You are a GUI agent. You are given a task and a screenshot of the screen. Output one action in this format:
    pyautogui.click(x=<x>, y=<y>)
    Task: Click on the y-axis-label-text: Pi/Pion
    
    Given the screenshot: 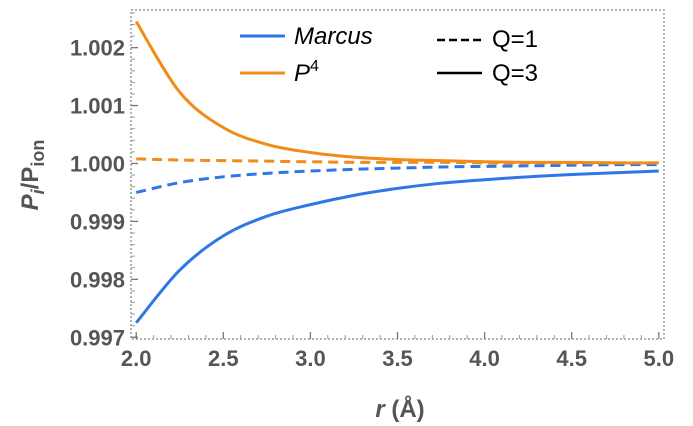 What is the action you would take?
    pyautogui.click(x=32, y=175)
    